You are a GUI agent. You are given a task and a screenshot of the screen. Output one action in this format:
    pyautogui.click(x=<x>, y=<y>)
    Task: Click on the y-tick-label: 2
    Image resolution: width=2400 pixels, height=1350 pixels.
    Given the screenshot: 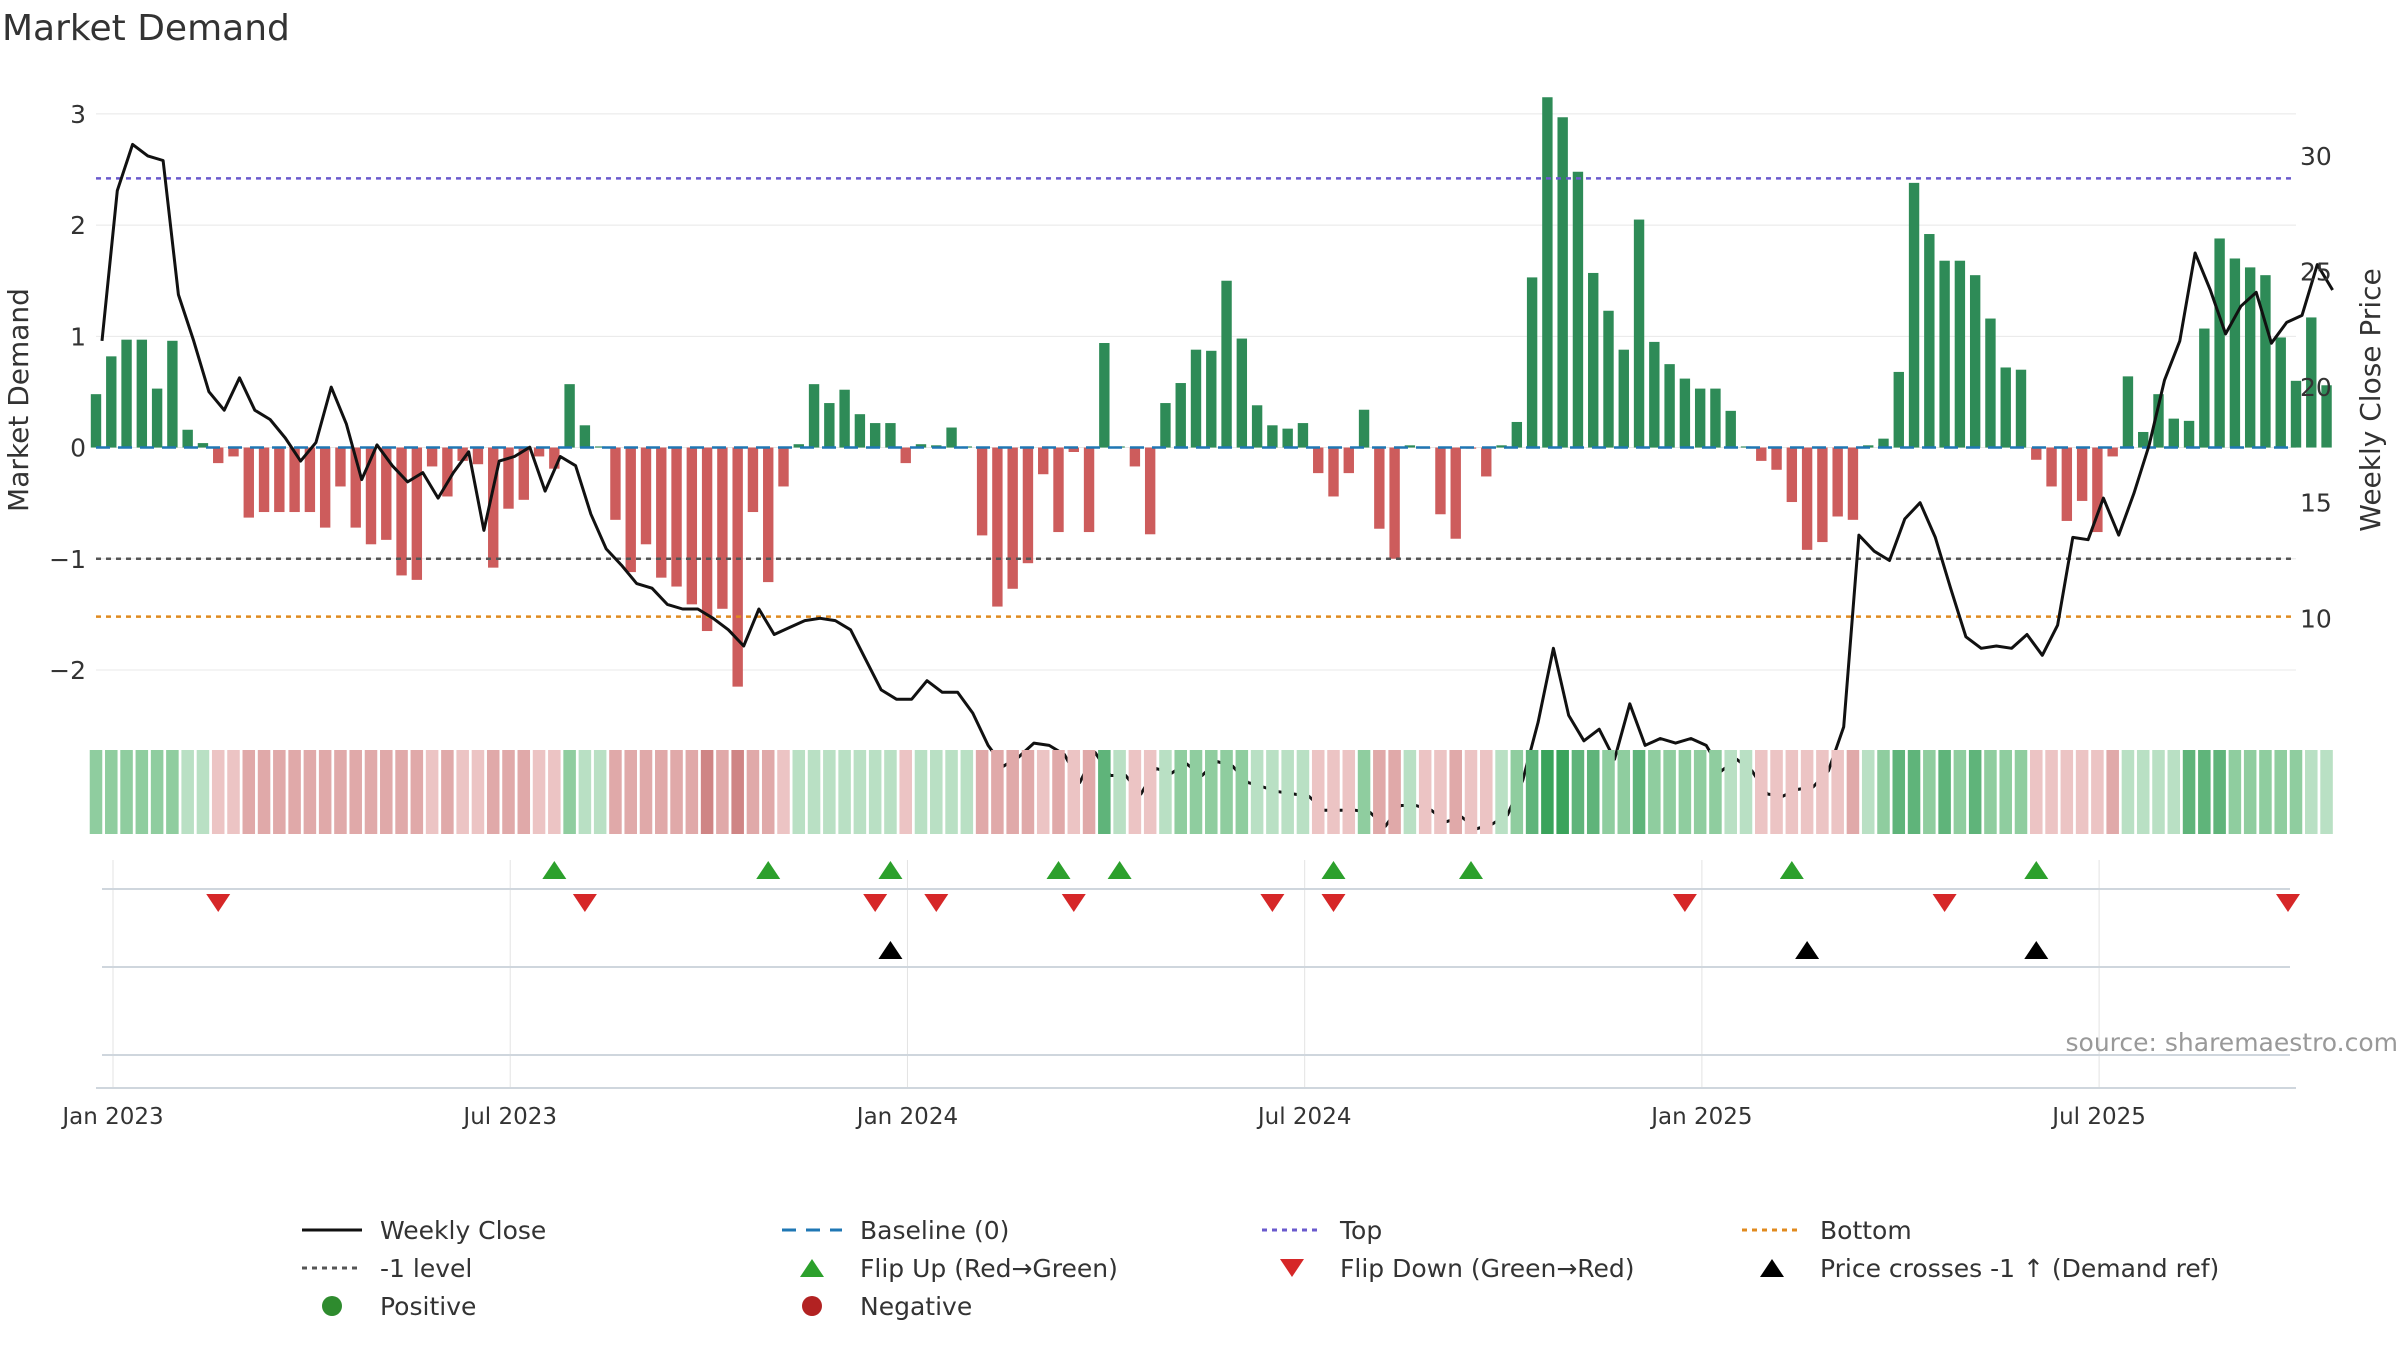 What is the action you would take?
    pyautogui.click(x=78, y=225)
    